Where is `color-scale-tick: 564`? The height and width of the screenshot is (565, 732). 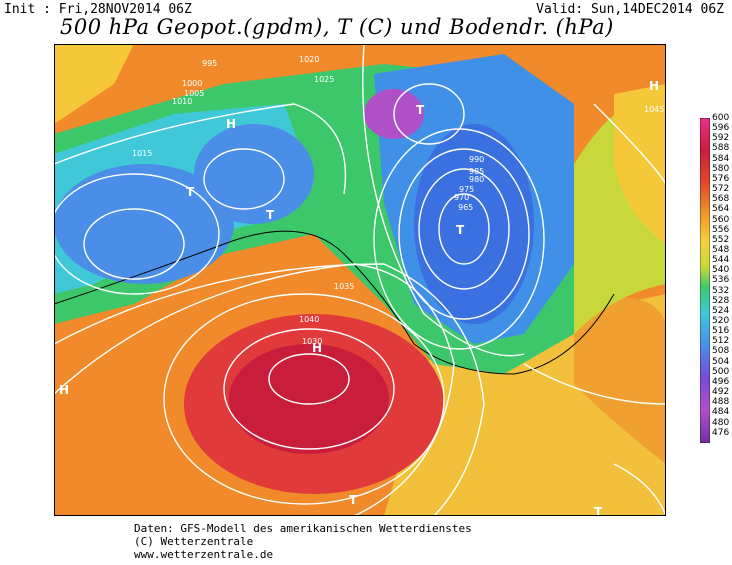 color-scale-tick: 564 is located at coordinates (721, 209).